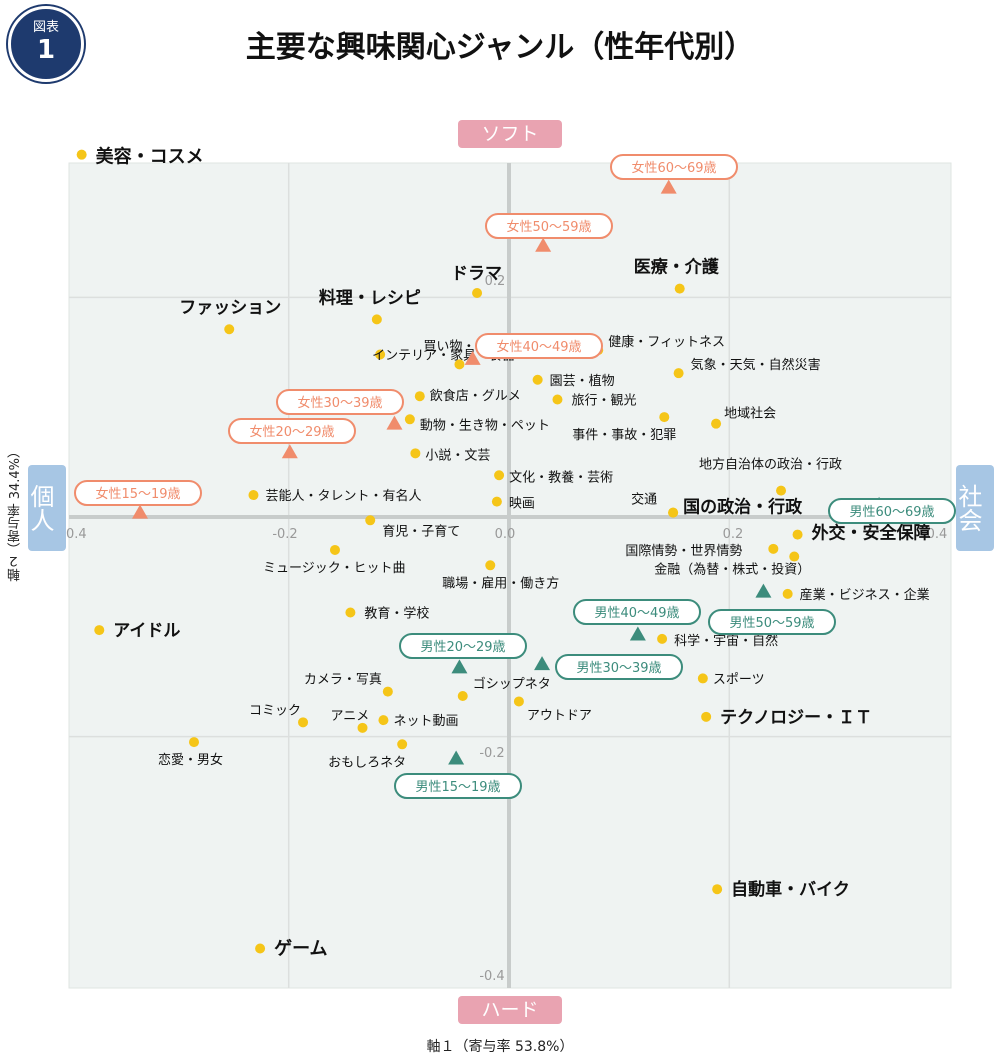 This screenshot has height=1060, width=1000. I want to click on genre-label: 育児・子育て, so click(421, 531).